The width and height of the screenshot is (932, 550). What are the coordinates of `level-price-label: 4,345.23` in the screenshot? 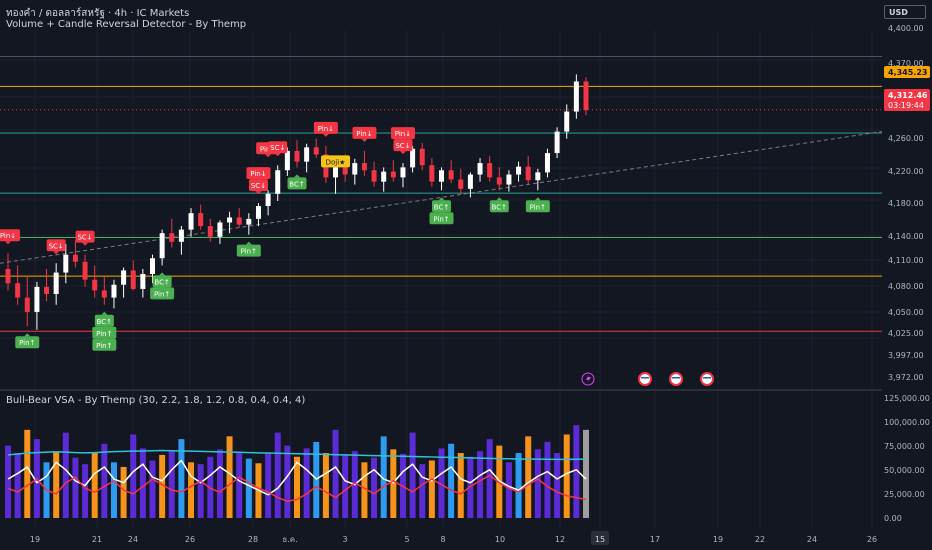 It's located at (907, 72).